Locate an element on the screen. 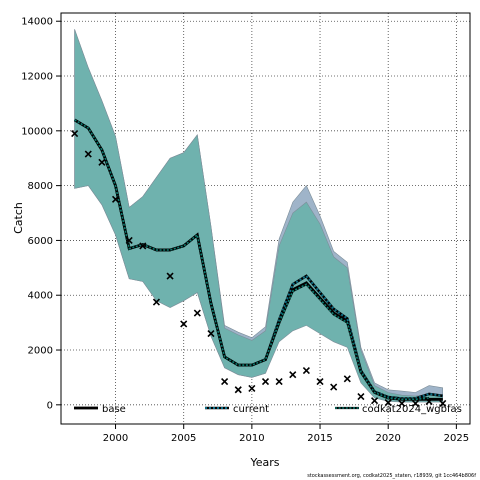  x-tick-label: 2000 is located at coordinates (115, 438).